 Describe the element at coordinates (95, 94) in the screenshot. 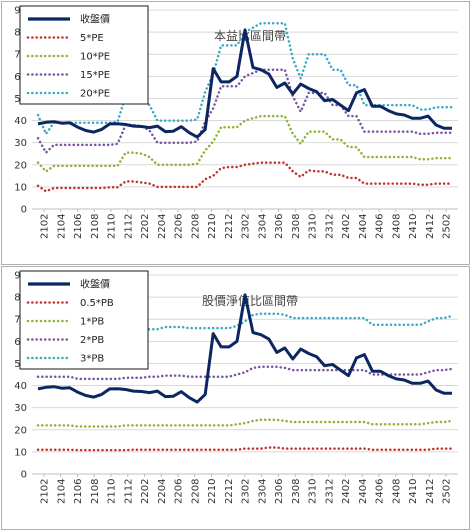

I see `legend-label-4: 20*PE` at that location.